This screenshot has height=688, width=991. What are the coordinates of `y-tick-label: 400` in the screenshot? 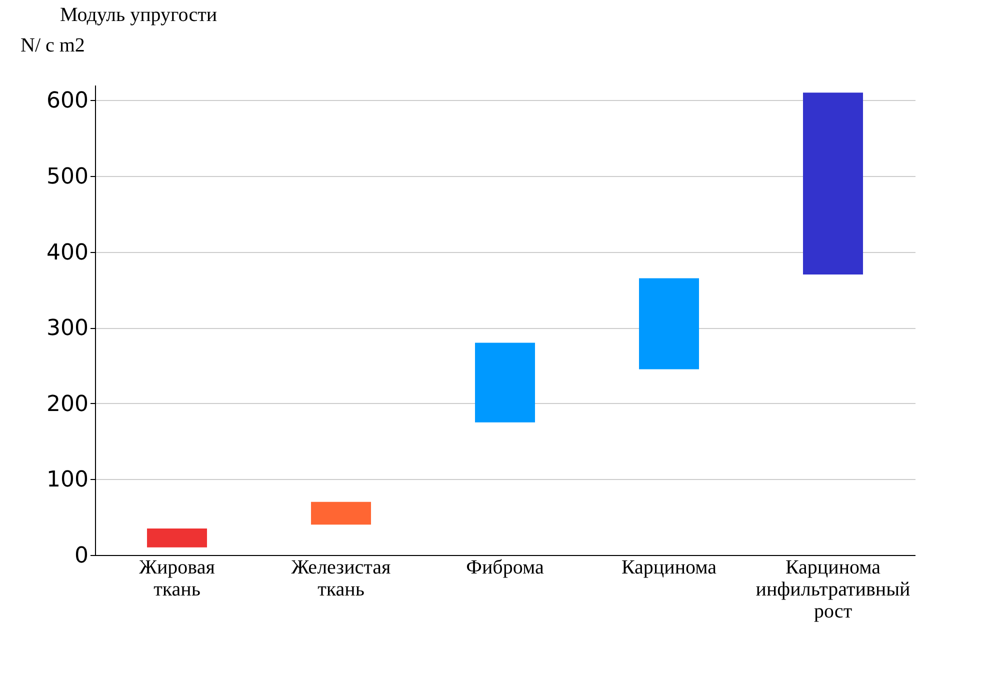 It's located at (67, 253).